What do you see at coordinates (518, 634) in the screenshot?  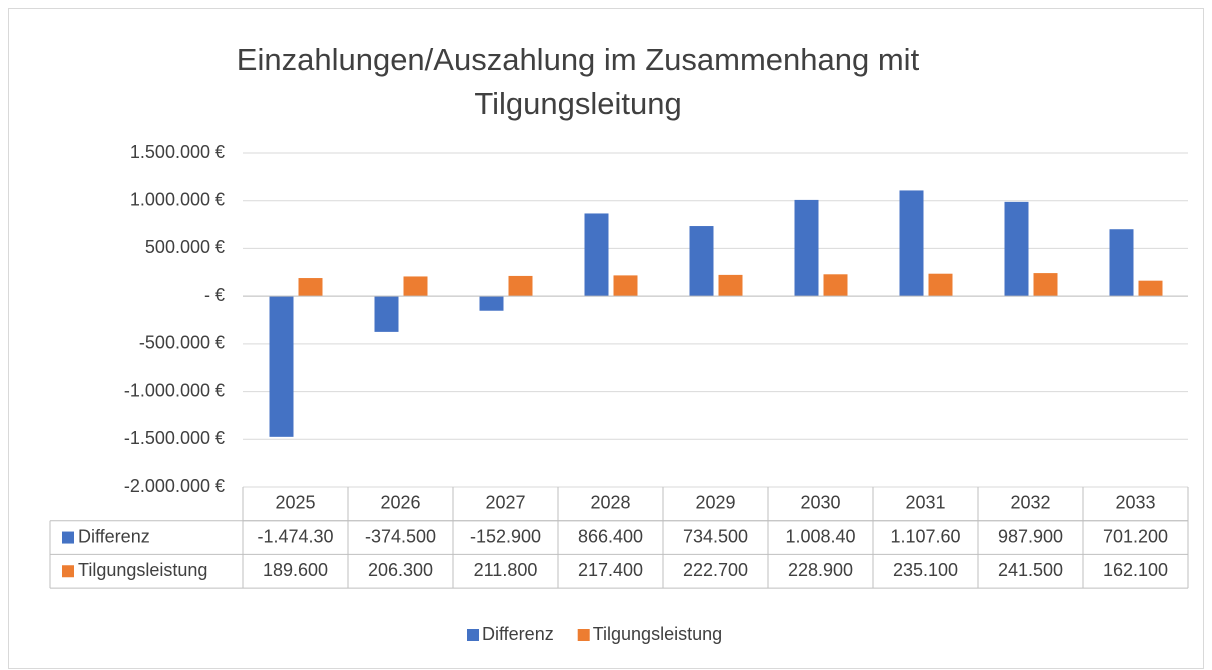 I see `legend-label: Differenz` at bounding box center [518, 634].